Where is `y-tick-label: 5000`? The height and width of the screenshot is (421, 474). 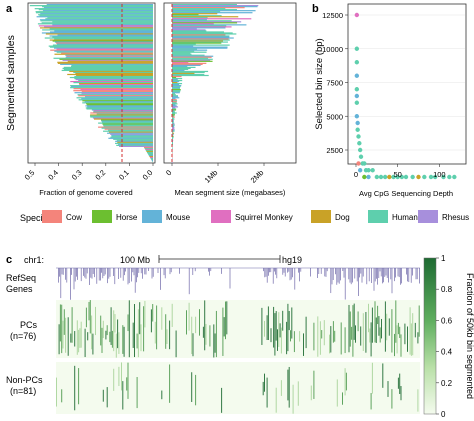
y-tick-label: 5000 is located at coordinates (334, 116).